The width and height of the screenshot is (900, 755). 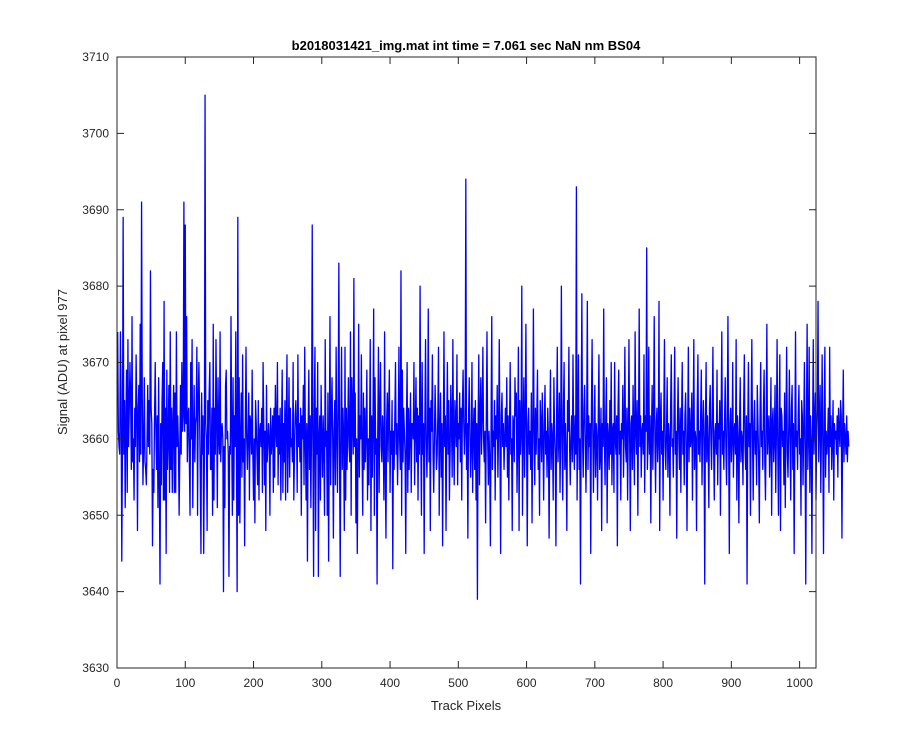 I want to click on y-axis-title: Signal (ADU) at pixel 977, so click(x=62, y=362).